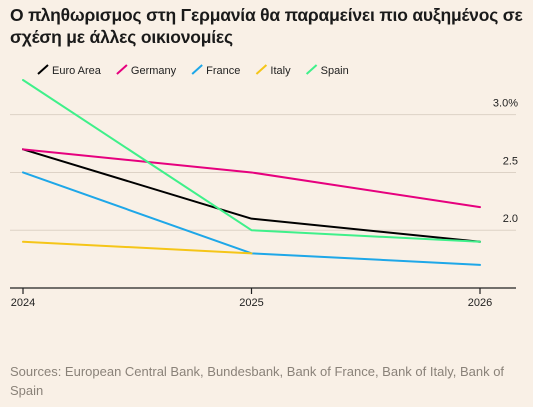 The width and height of the screenshot is (533, 407). Describe the element at coordinates (510, 161) in the screenshot. I see `y-tick-label: 2.5` at that location.